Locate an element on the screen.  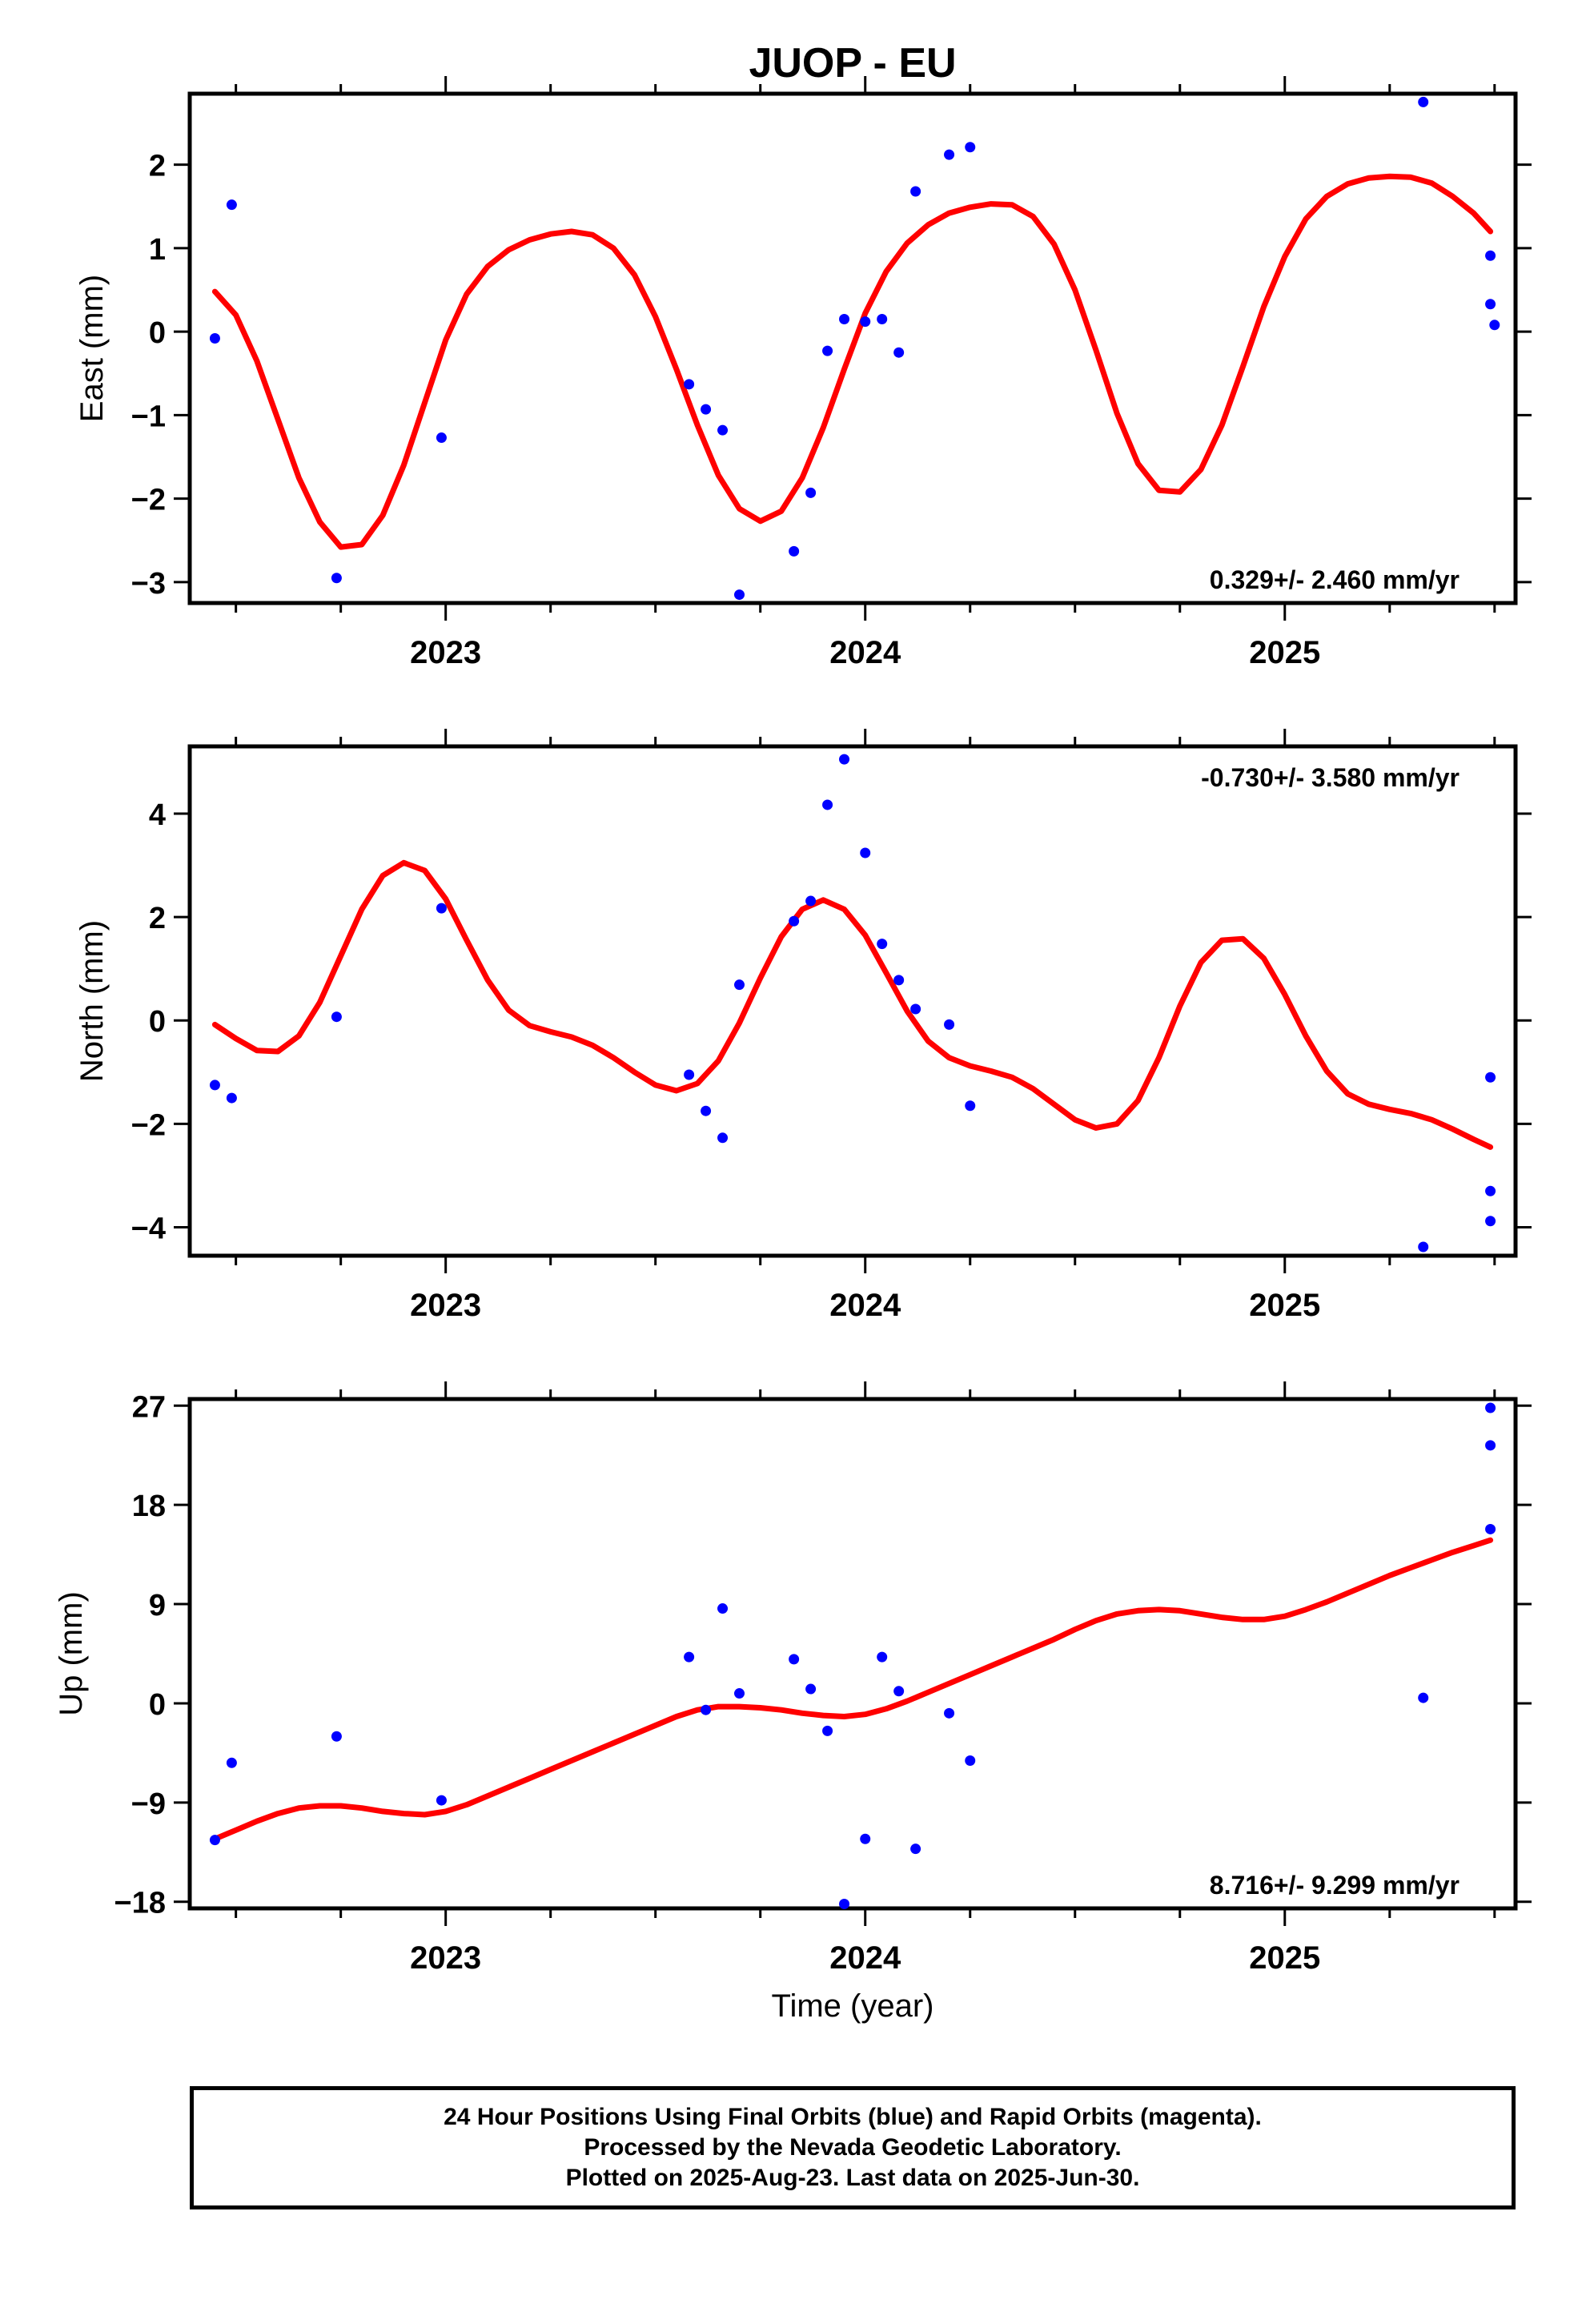
north-fit-line is located at coordinates (852, 1004).